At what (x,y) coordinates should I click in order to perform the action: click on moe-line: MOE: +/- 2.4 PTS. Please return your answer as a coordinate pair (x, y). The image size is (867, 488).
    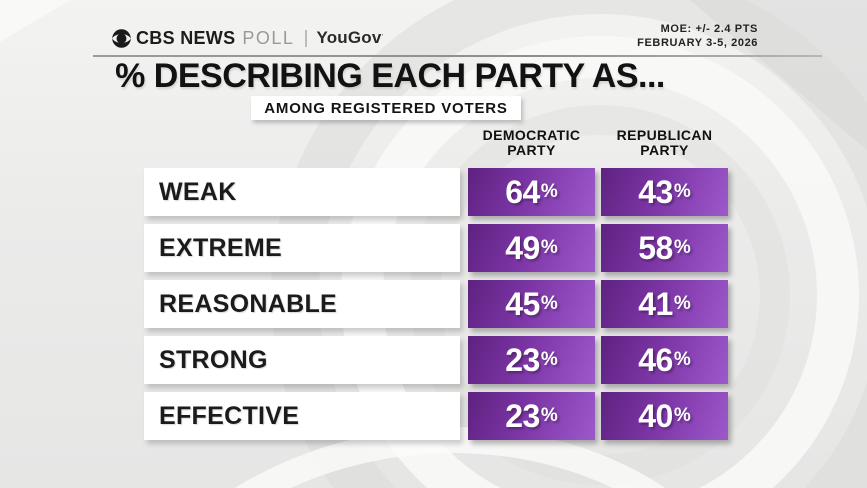
    Looking at the image, I should click on (709, 29).